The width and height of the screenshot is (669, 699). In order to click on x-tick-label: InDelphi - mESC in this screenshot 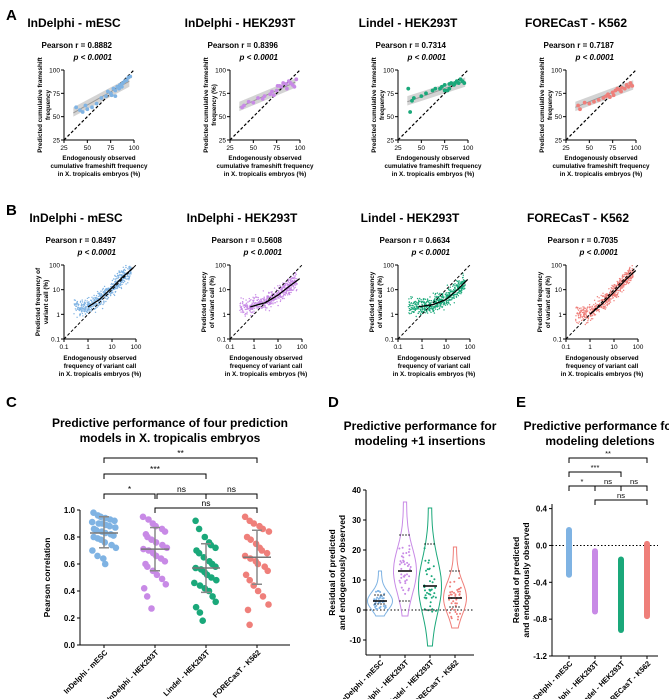, I will do `click(86, 672)`.